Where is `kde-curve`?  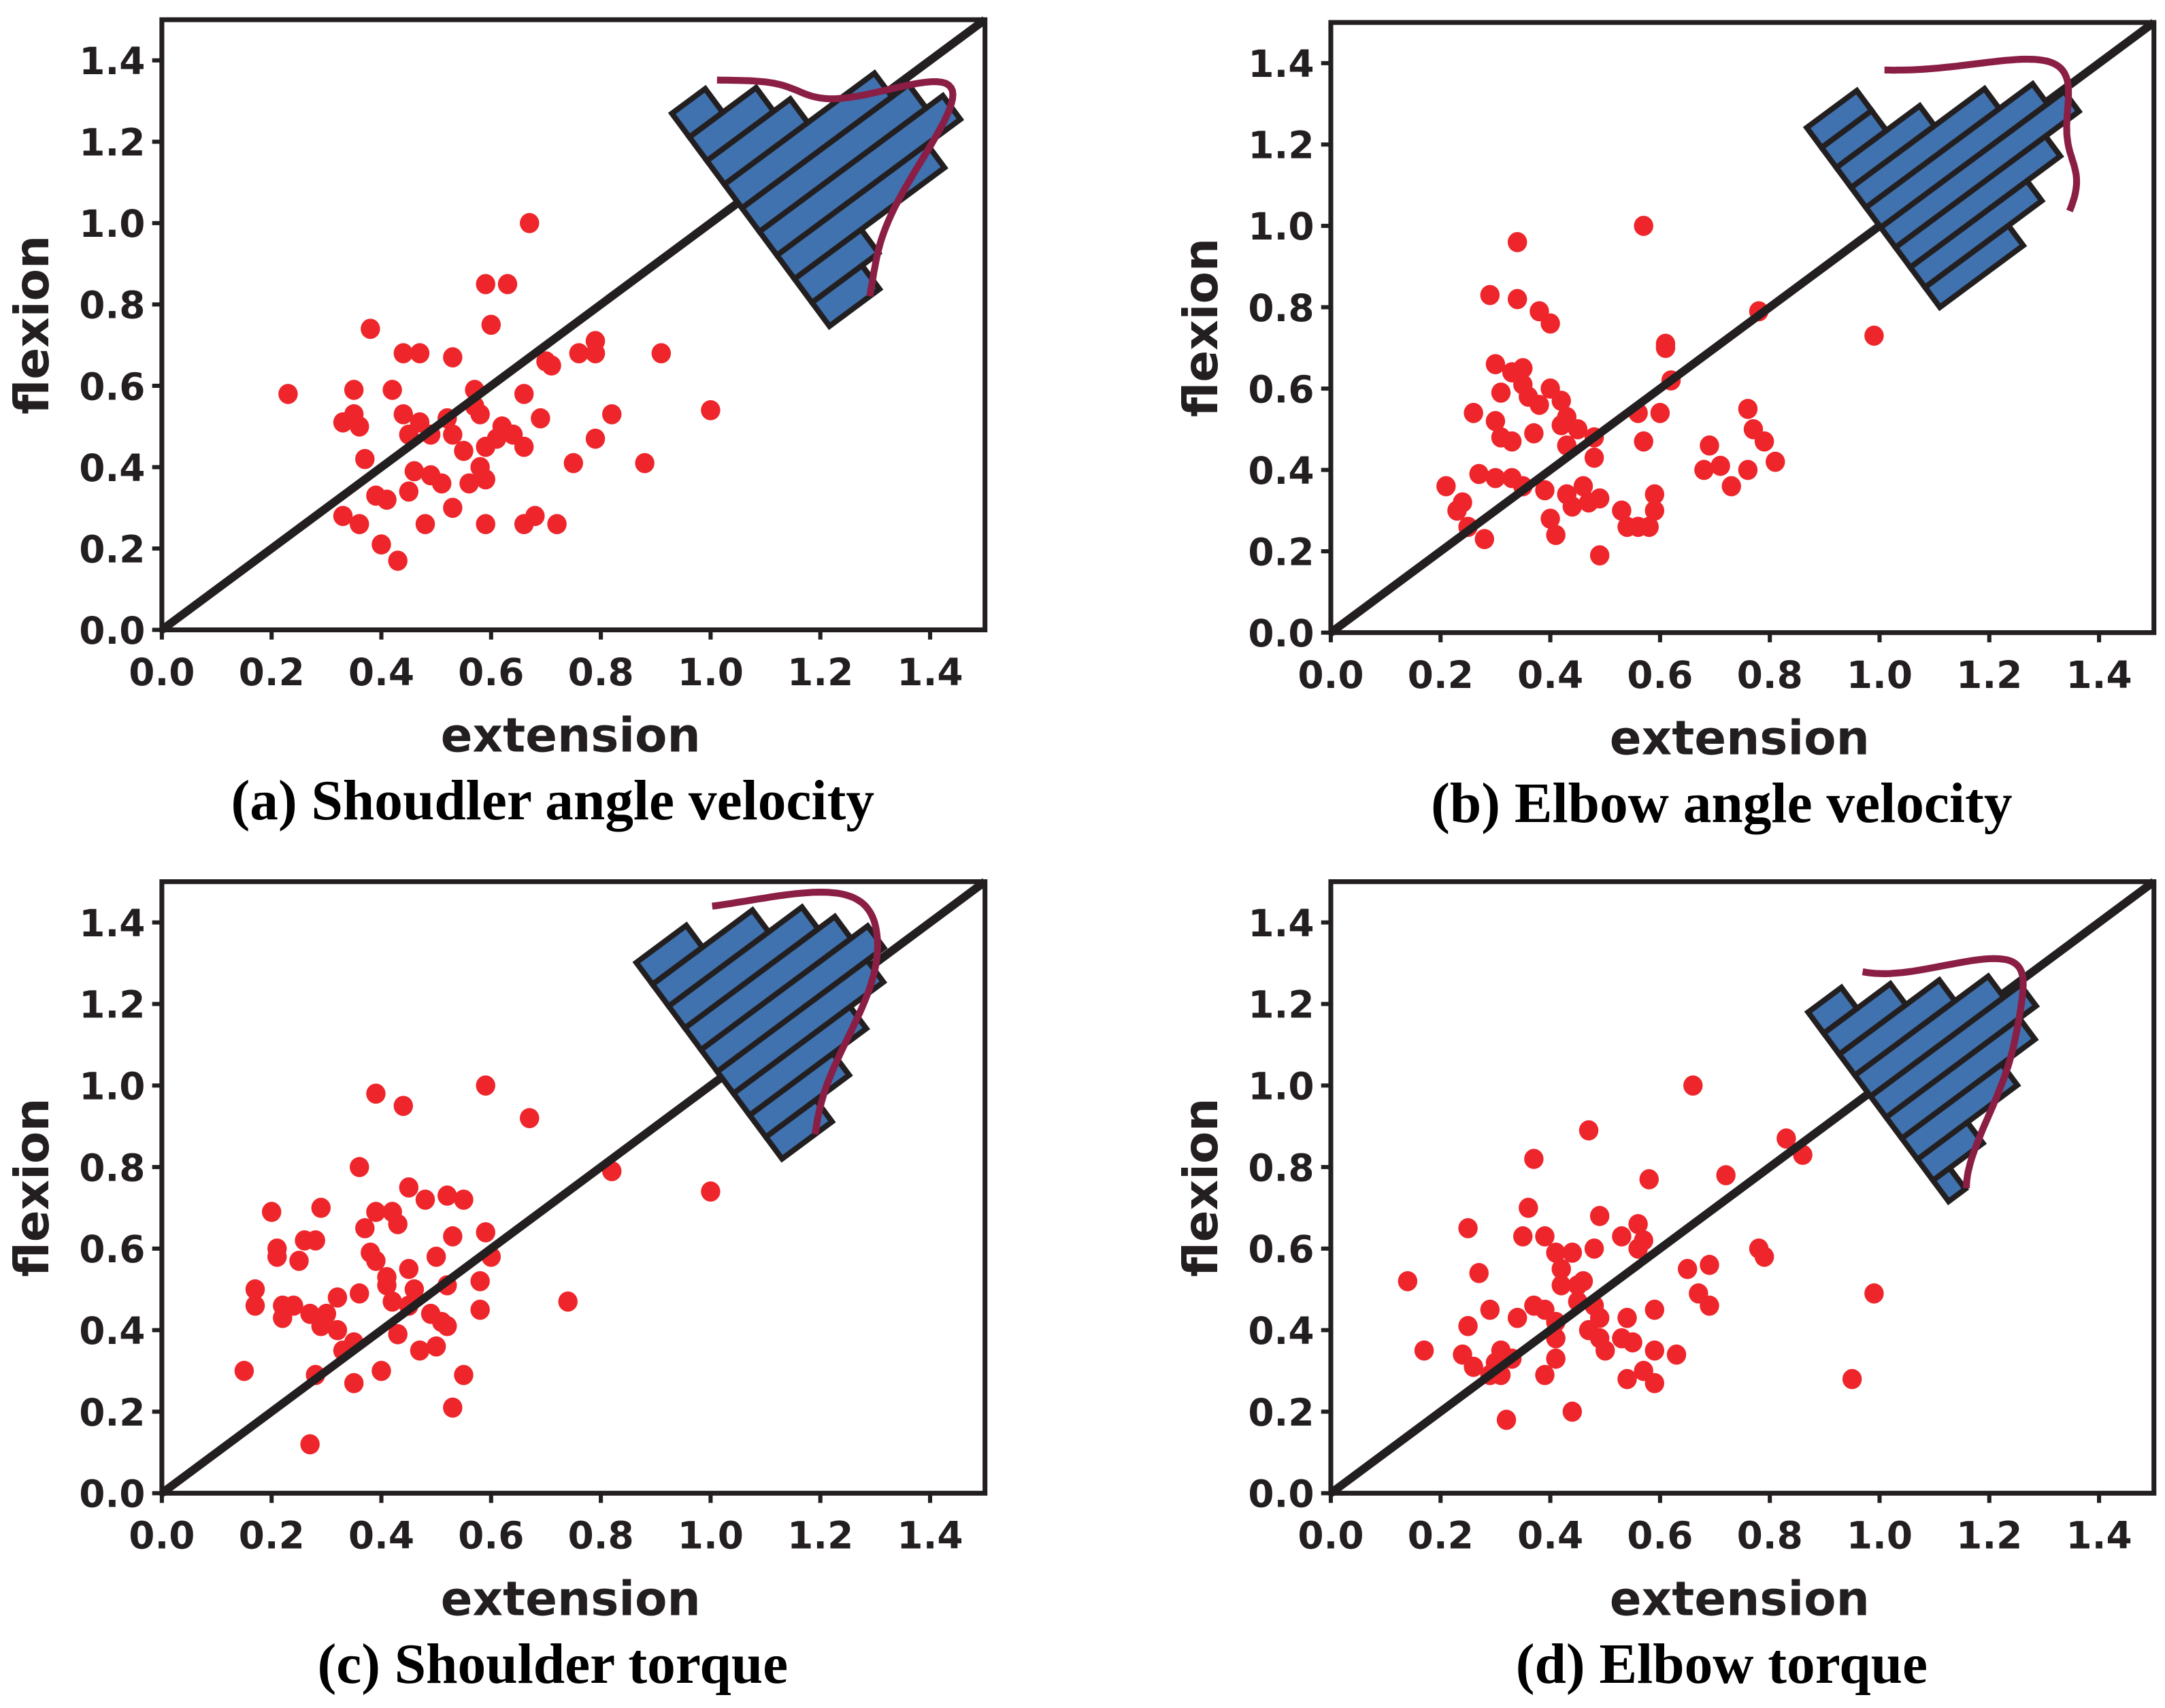 kde-curve is located at coordinates (1982, 134).